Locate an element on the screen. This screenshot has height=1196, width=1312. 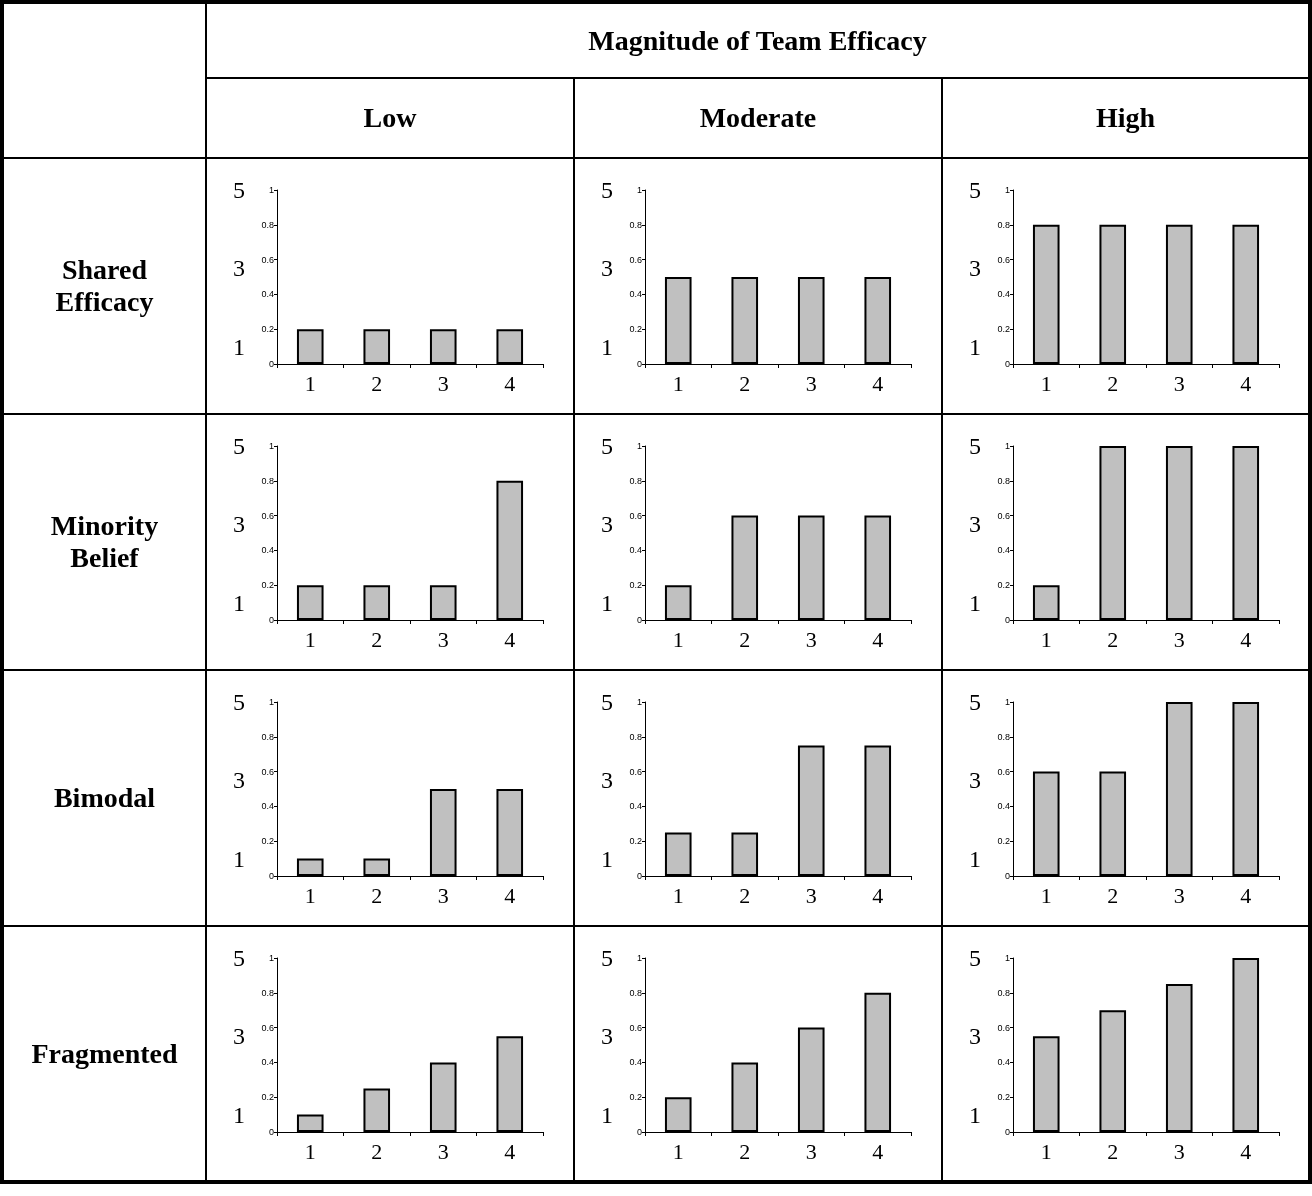
category-label: Fragmented is located at coordinates (104, 1053).